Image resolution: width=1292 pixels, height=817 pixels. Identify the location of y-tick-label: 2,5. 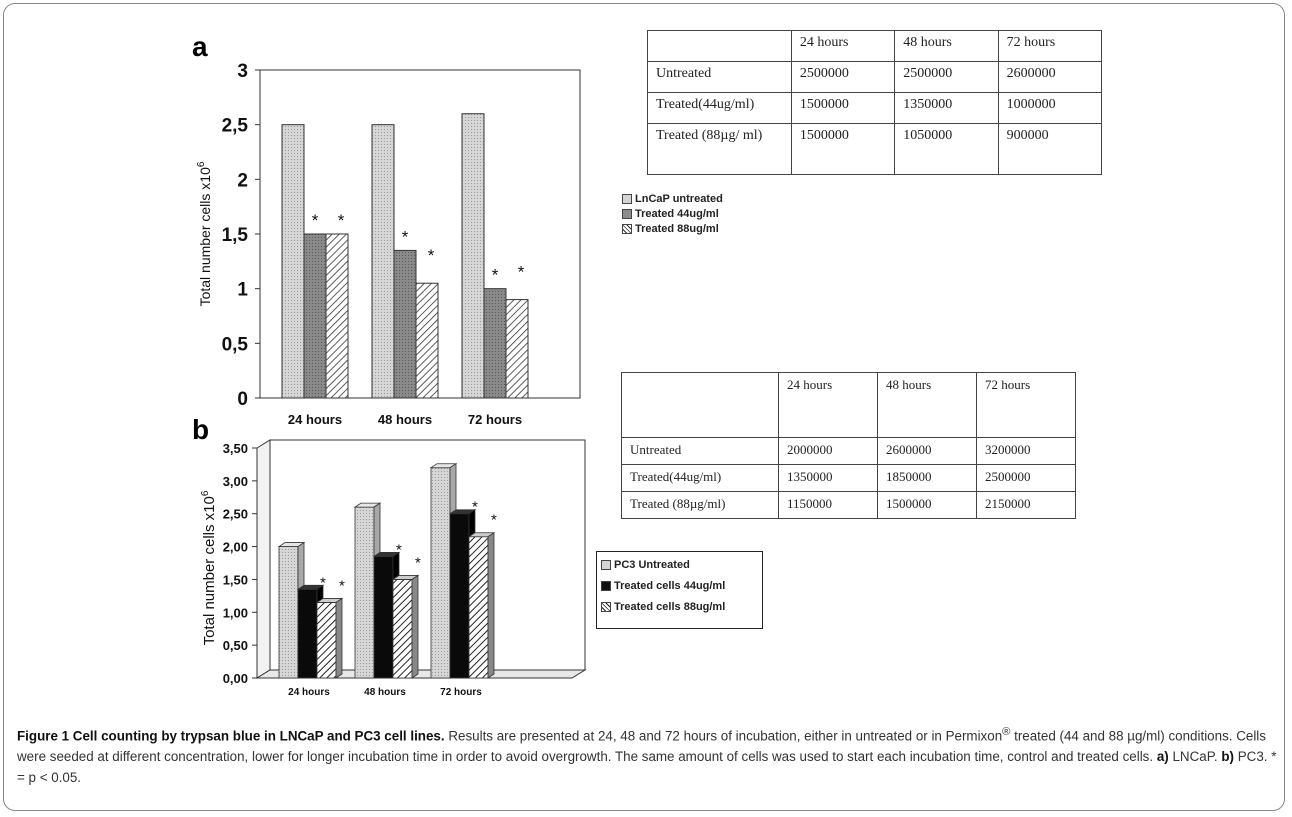
(235, 126).